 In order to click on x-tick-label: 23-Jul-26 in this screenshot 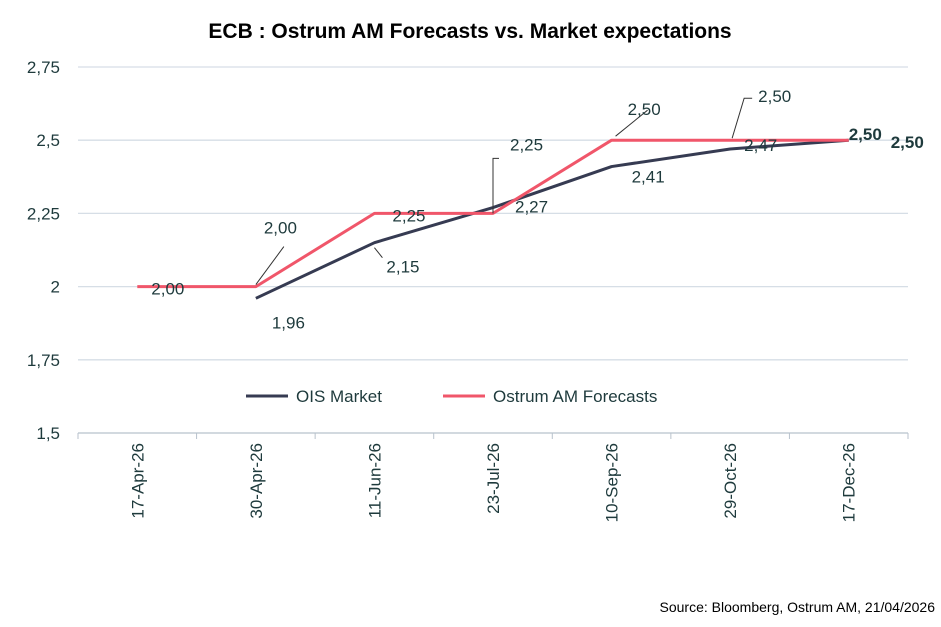, I will do `click(493, 478)`.